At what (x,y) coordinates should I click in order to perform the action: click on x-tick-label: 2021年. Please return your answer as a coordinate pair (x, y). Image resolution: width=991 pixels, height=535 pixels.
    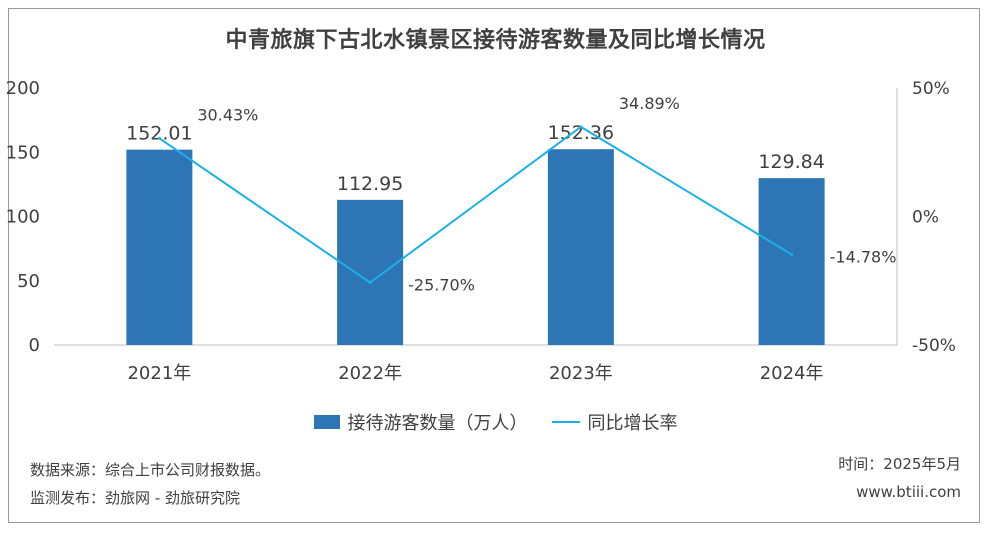
    Looking at the image, I should click on (159, 373).